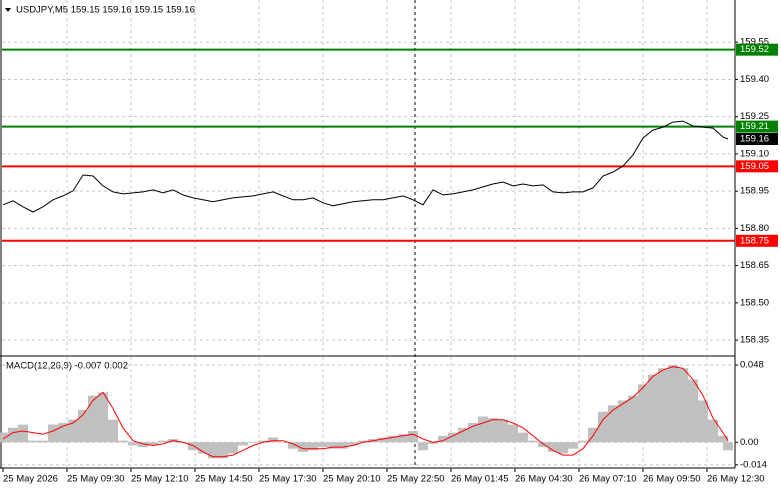 This screenshot has width=781, height=489. I want to click on x-tick-label: 26 May 09:50, so click(672, 479).